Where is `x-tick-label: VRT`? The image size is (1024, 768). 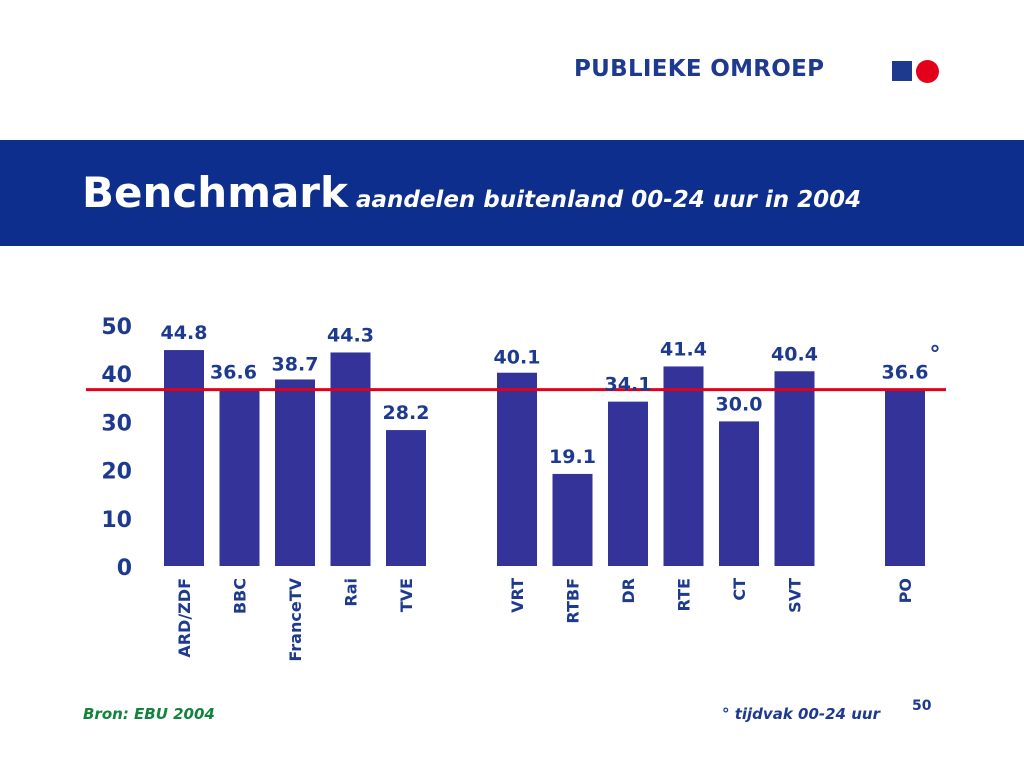
x-tick-label: VRT is located at coordinates (517, 595).